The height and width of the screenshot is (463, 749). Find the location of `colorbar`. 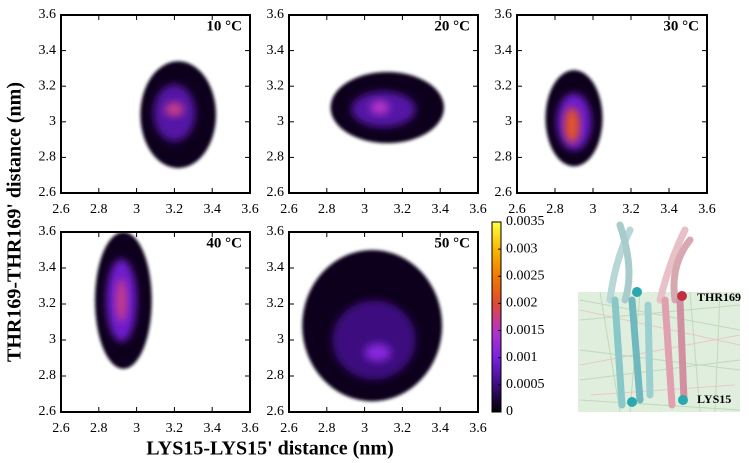

colorbar is located at coordinates (496, 317).